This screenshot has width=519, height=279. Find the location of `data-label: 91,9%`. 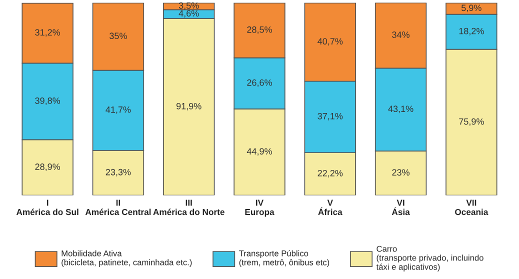

data-label: 91,9% is located at coordinates (189, 106).